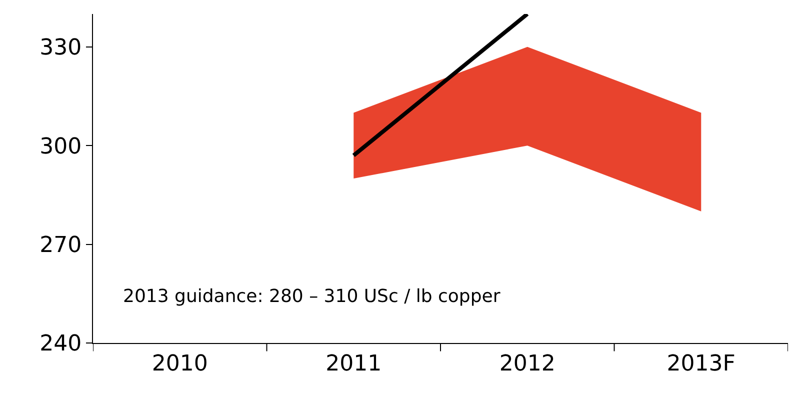 This screenshot has height=401, width=792. I want to click on y-tick-label: 270, so click(61, 245).